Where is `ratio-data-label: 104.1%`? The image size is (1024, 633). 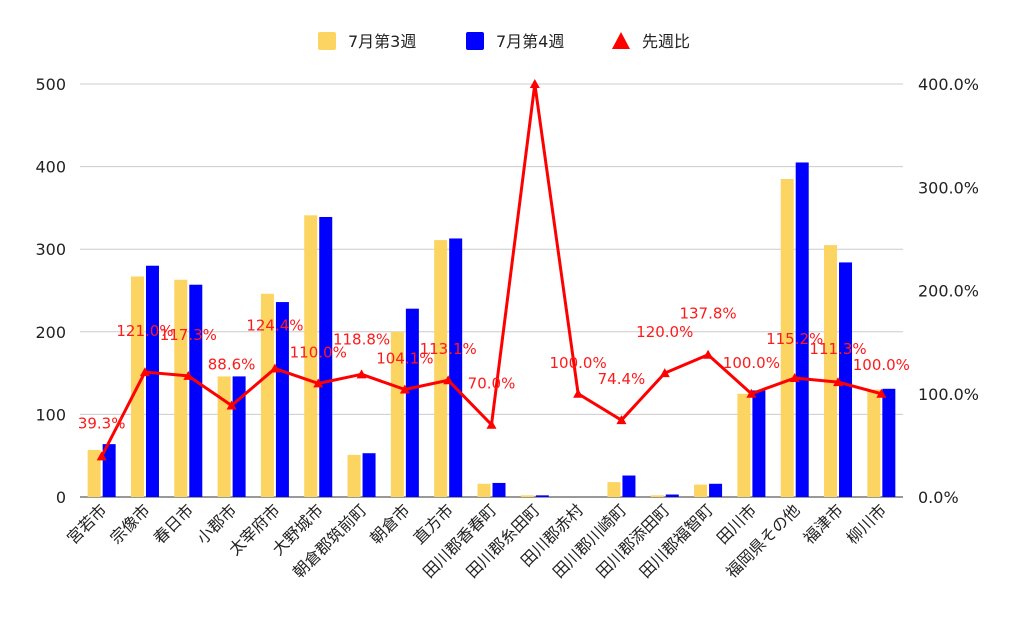
ratio-data-label: 104.1% is located at coordinates (404, 359).